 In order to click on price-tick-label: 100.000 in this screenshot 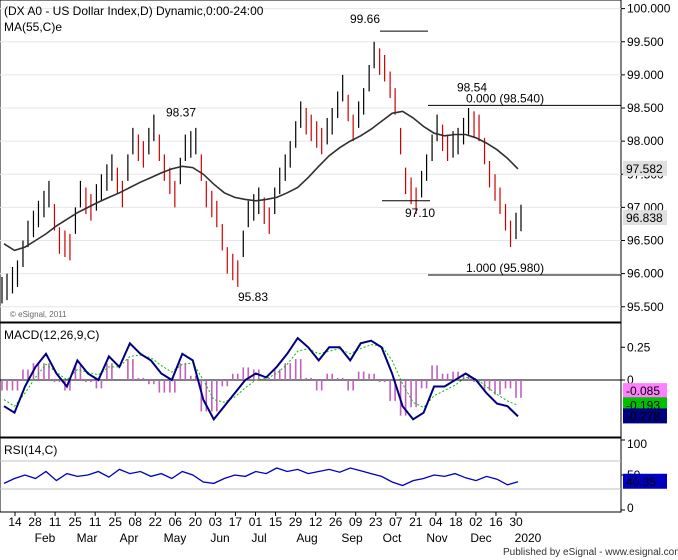, I will do `click(649, 9)`.